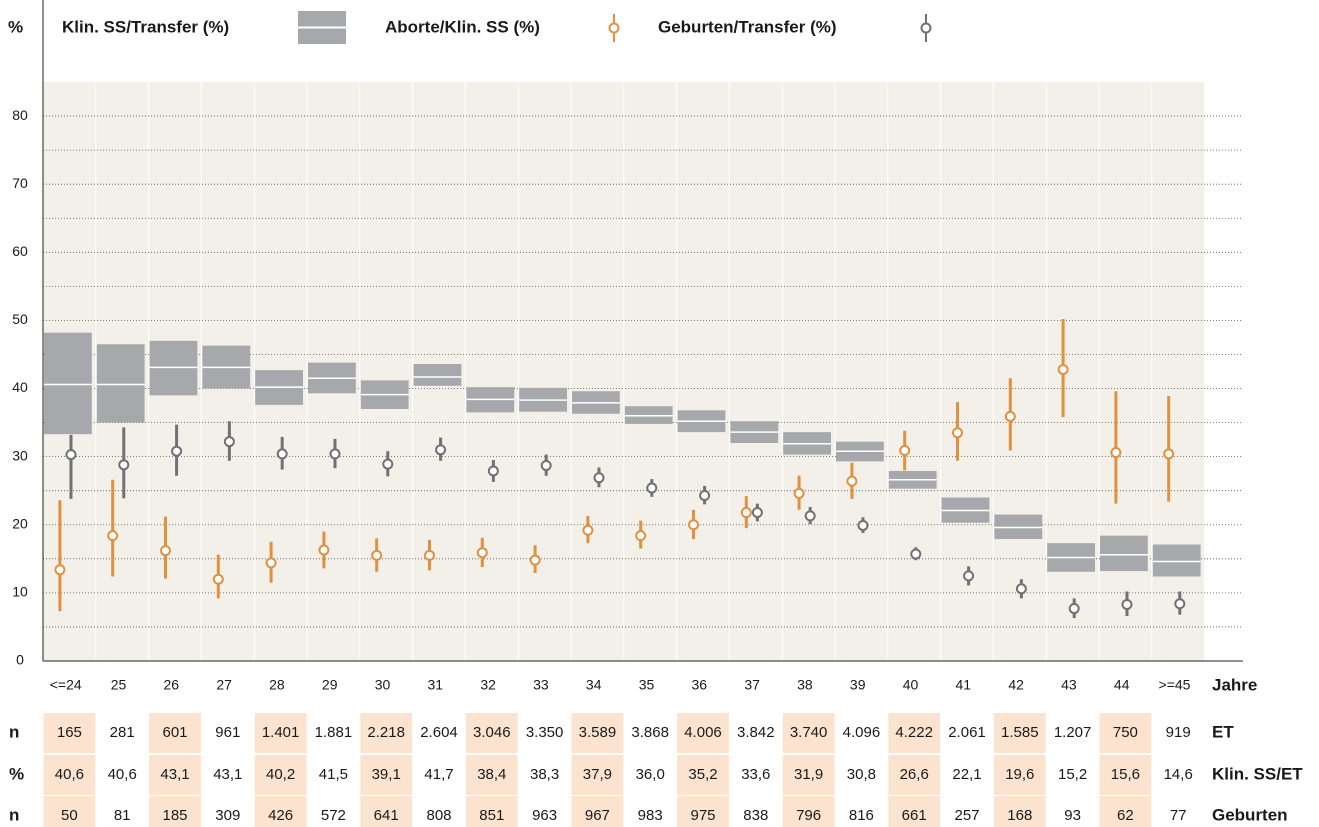 The width and height of the screenshot is (1319, 827). I want to click on legend-label: Klin. SS/Transfer (%), so click(145, 26).